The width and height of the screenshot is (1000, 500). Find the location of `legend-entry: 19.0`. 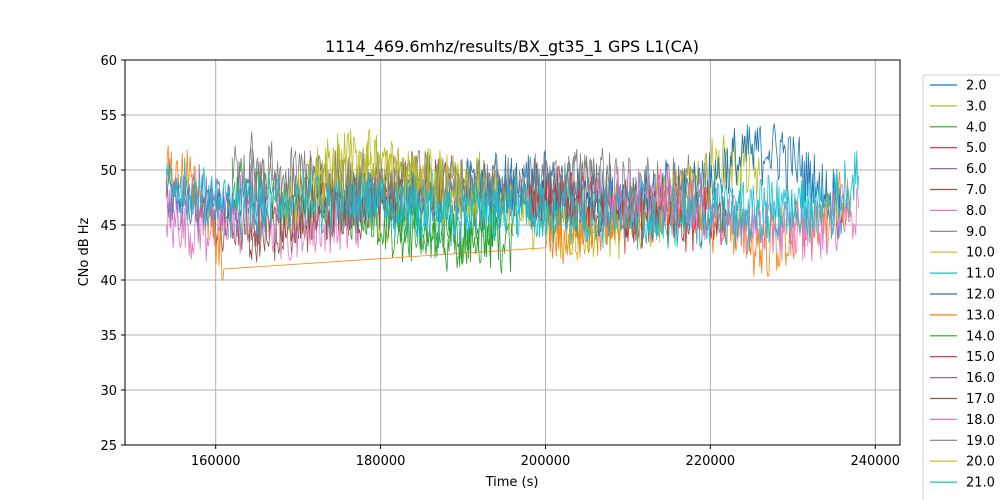

legend-entry: 19.0 is located at coordinates (980, 441).